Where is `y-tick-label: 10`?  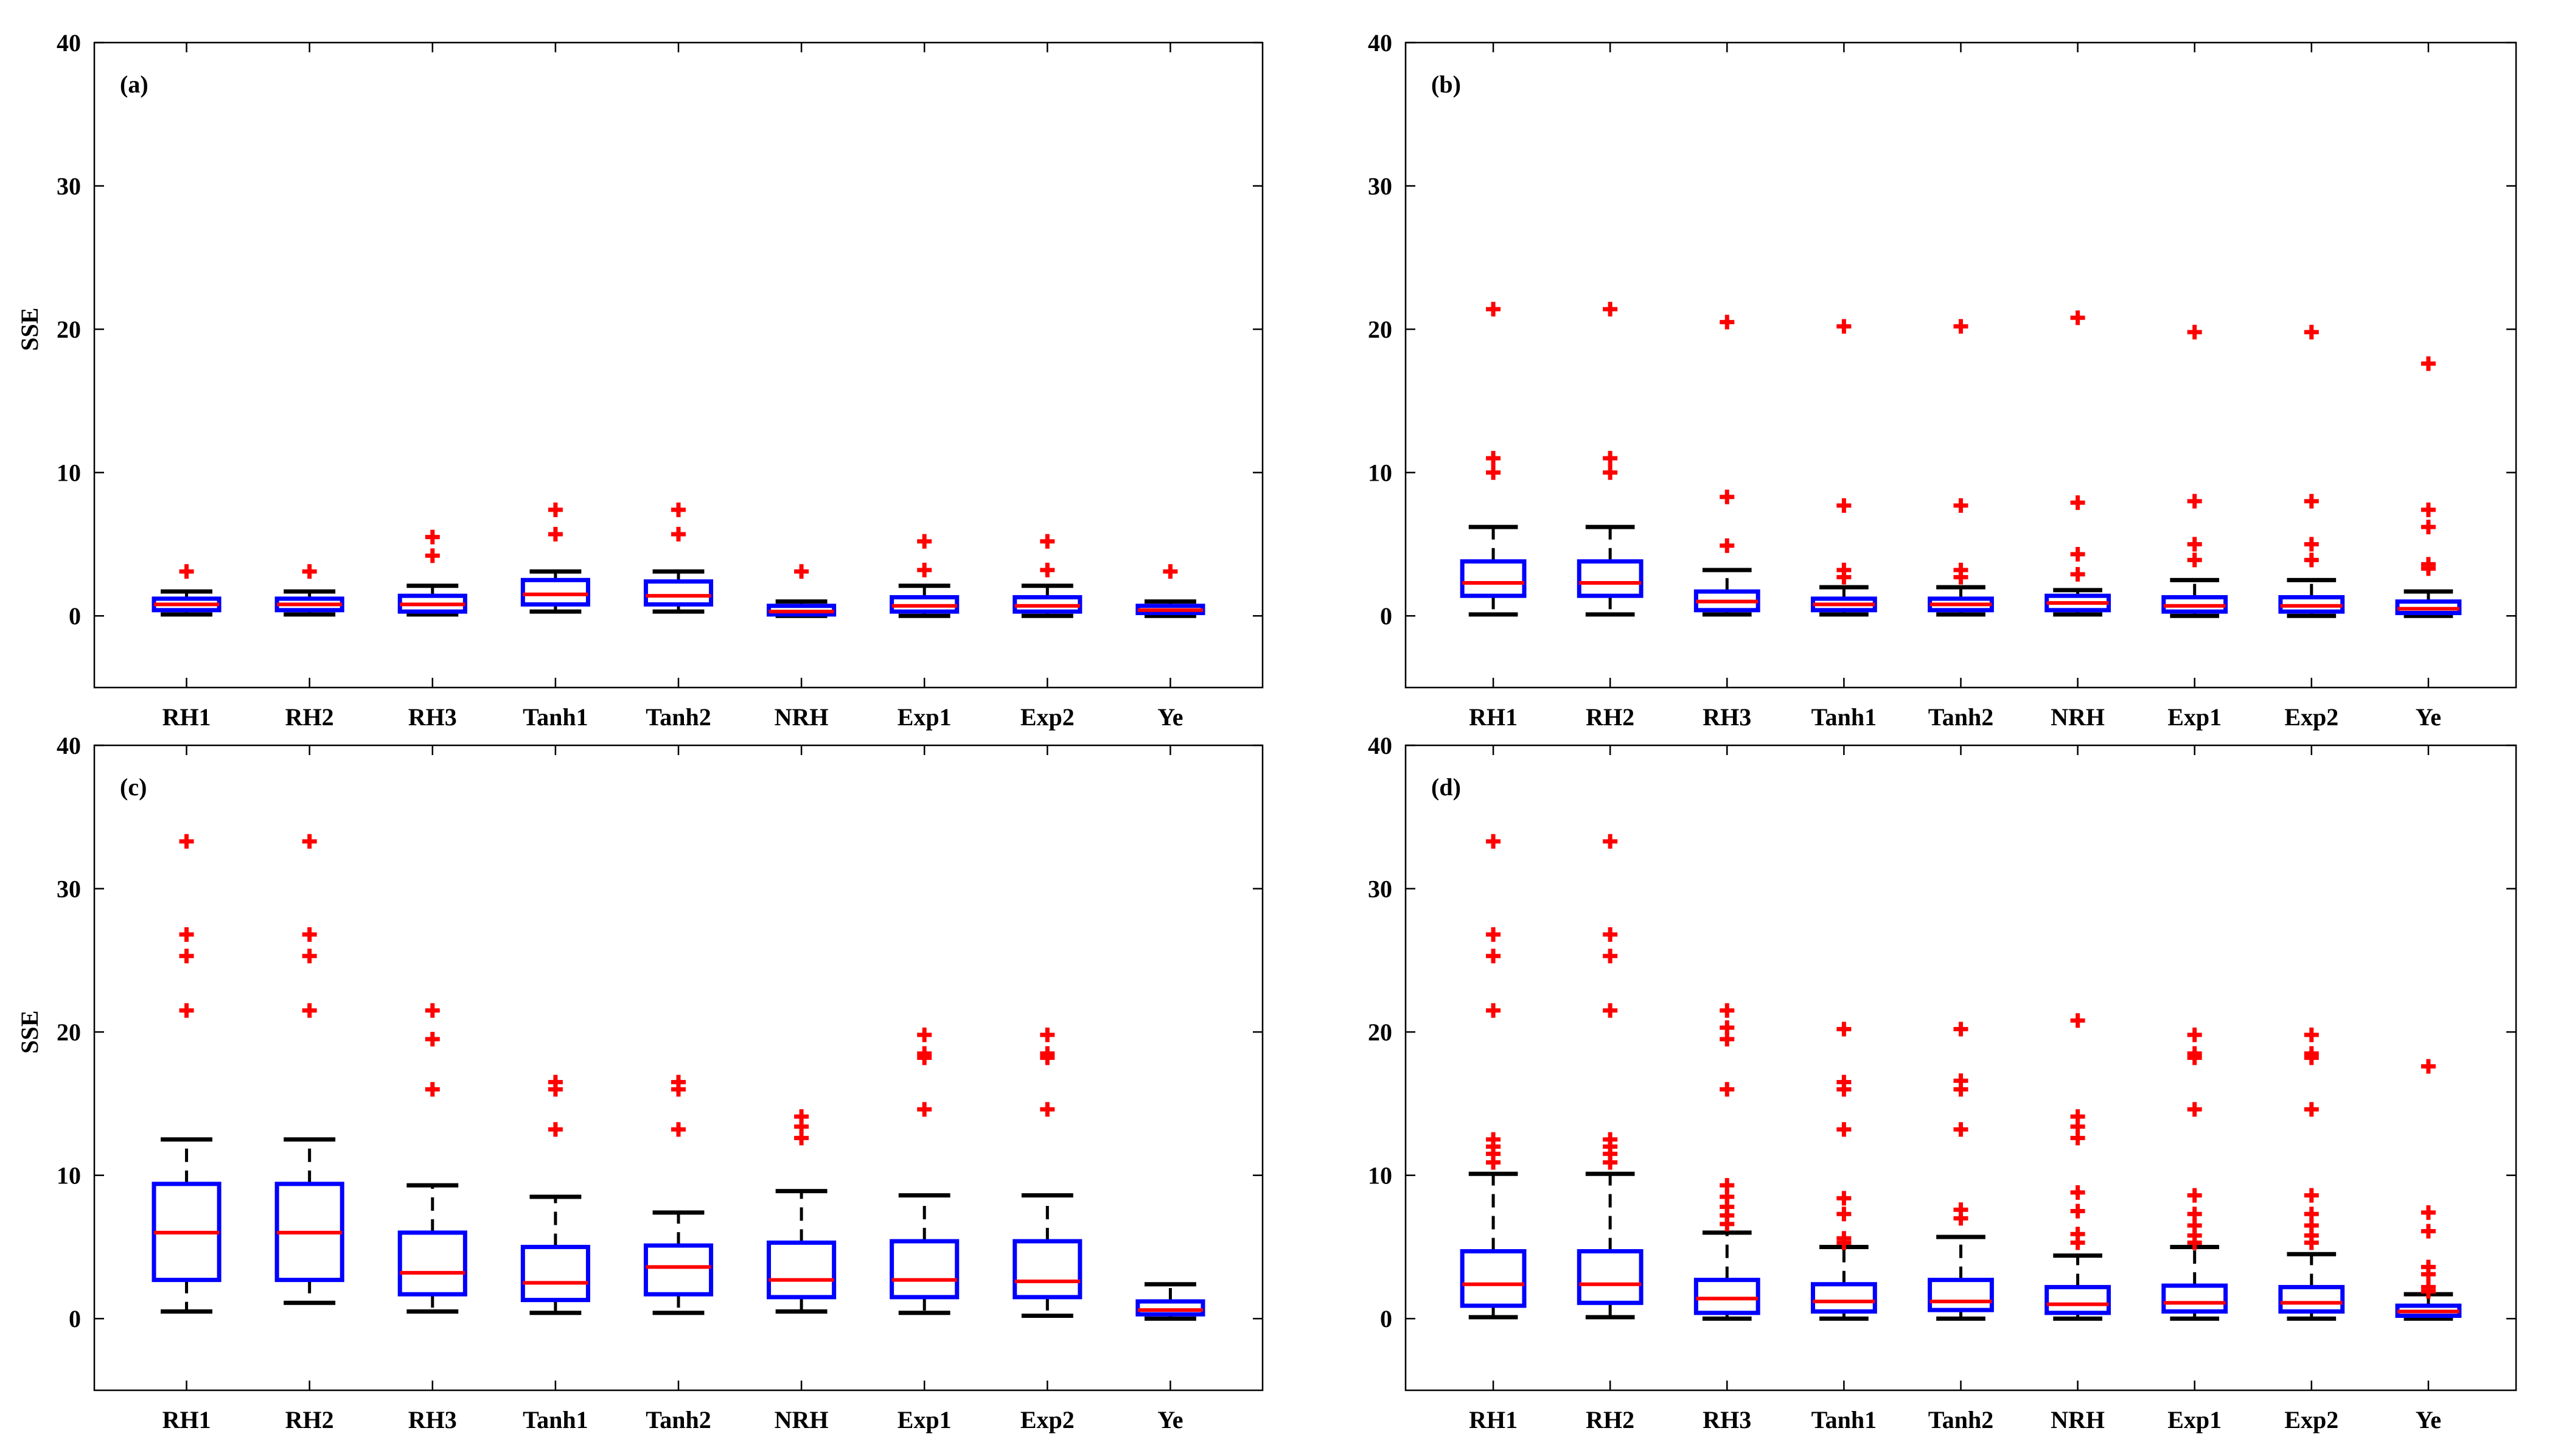
y-tick-label: 10 is located at coordinates (69, 473).